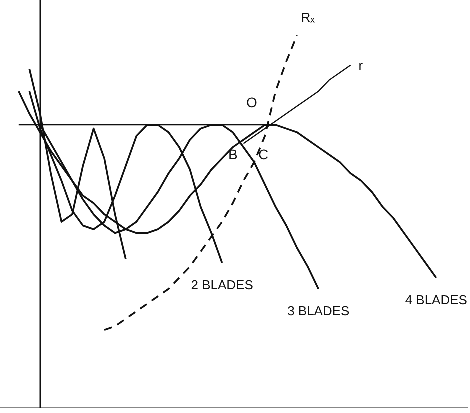 The width and height of the screenshot is (470, 413). What do you see at coordinates (308, 18) in the screenshot?
I see `series-label: Rₓ` at bounding box center [308, 18].